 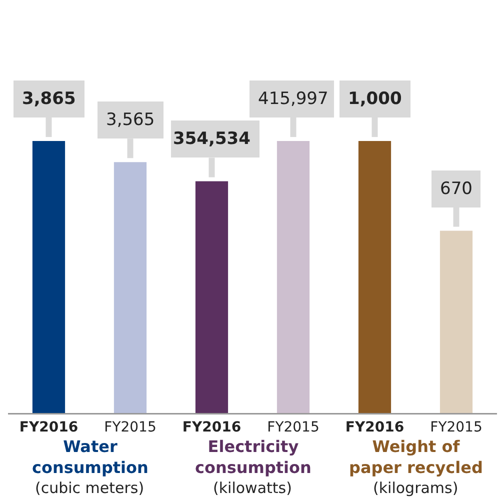 What do you see at coordinates (293, 99) in the screenshot?
I see `data-label: 415,997` at bounding box center [293, 99].